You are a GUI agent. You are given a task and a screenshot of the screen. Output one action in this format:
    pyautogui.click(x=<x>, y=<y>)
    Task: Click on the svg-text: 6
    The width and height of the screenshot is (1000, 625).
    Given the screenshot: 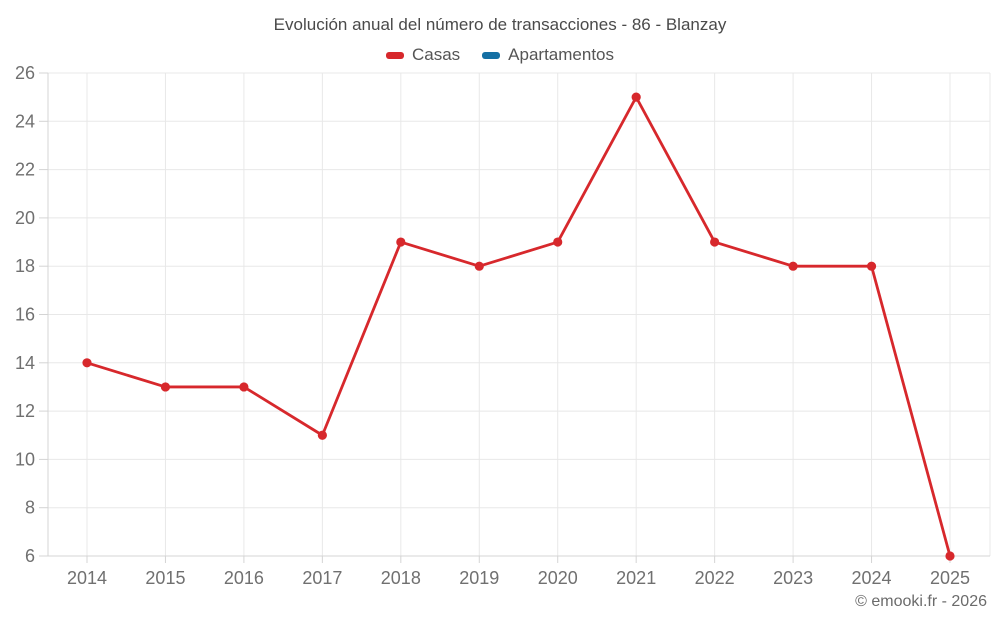 What is the action you would take?
    pyautogui.click(x=30, y=556)
    